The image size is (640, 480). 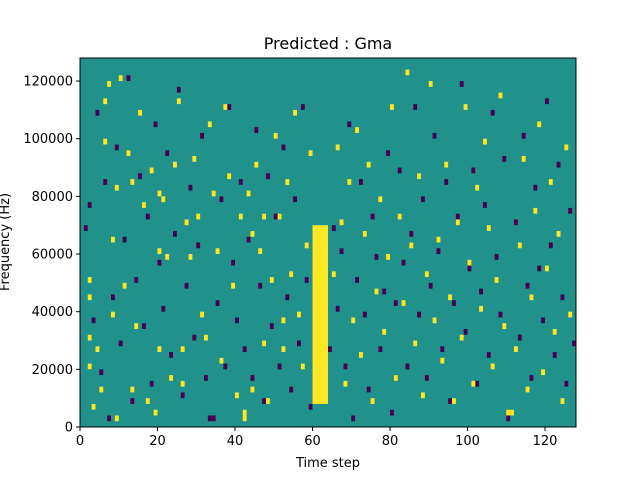 I want to click on chart-title: Predicted : Gma, so click(x=328, y=43).